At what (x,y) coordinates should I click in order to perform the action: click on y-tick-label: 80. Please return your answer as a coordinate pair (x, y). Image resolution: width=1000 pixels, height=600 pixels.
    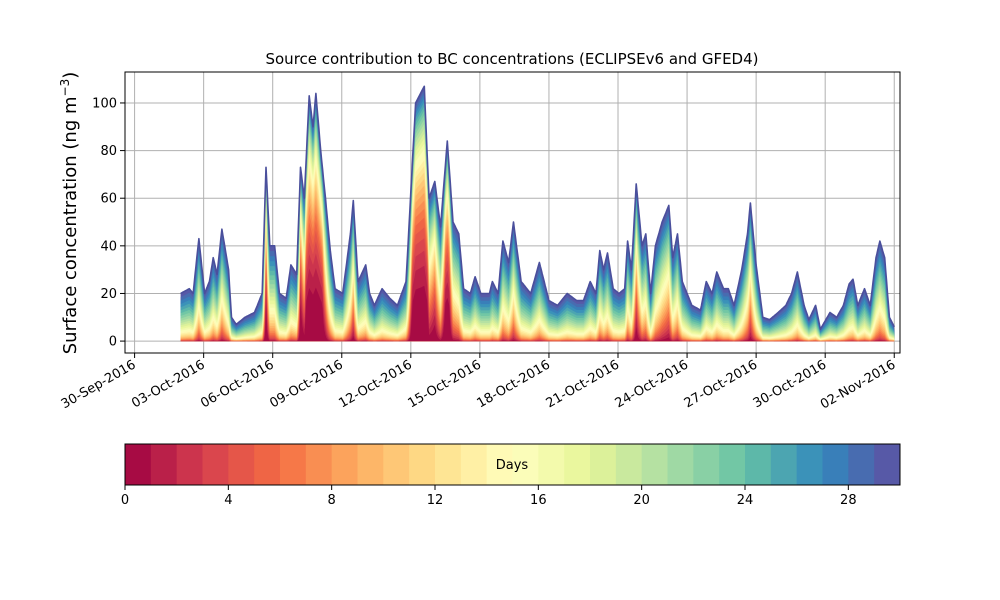
    Looking at the image, I should click on (108, 151).